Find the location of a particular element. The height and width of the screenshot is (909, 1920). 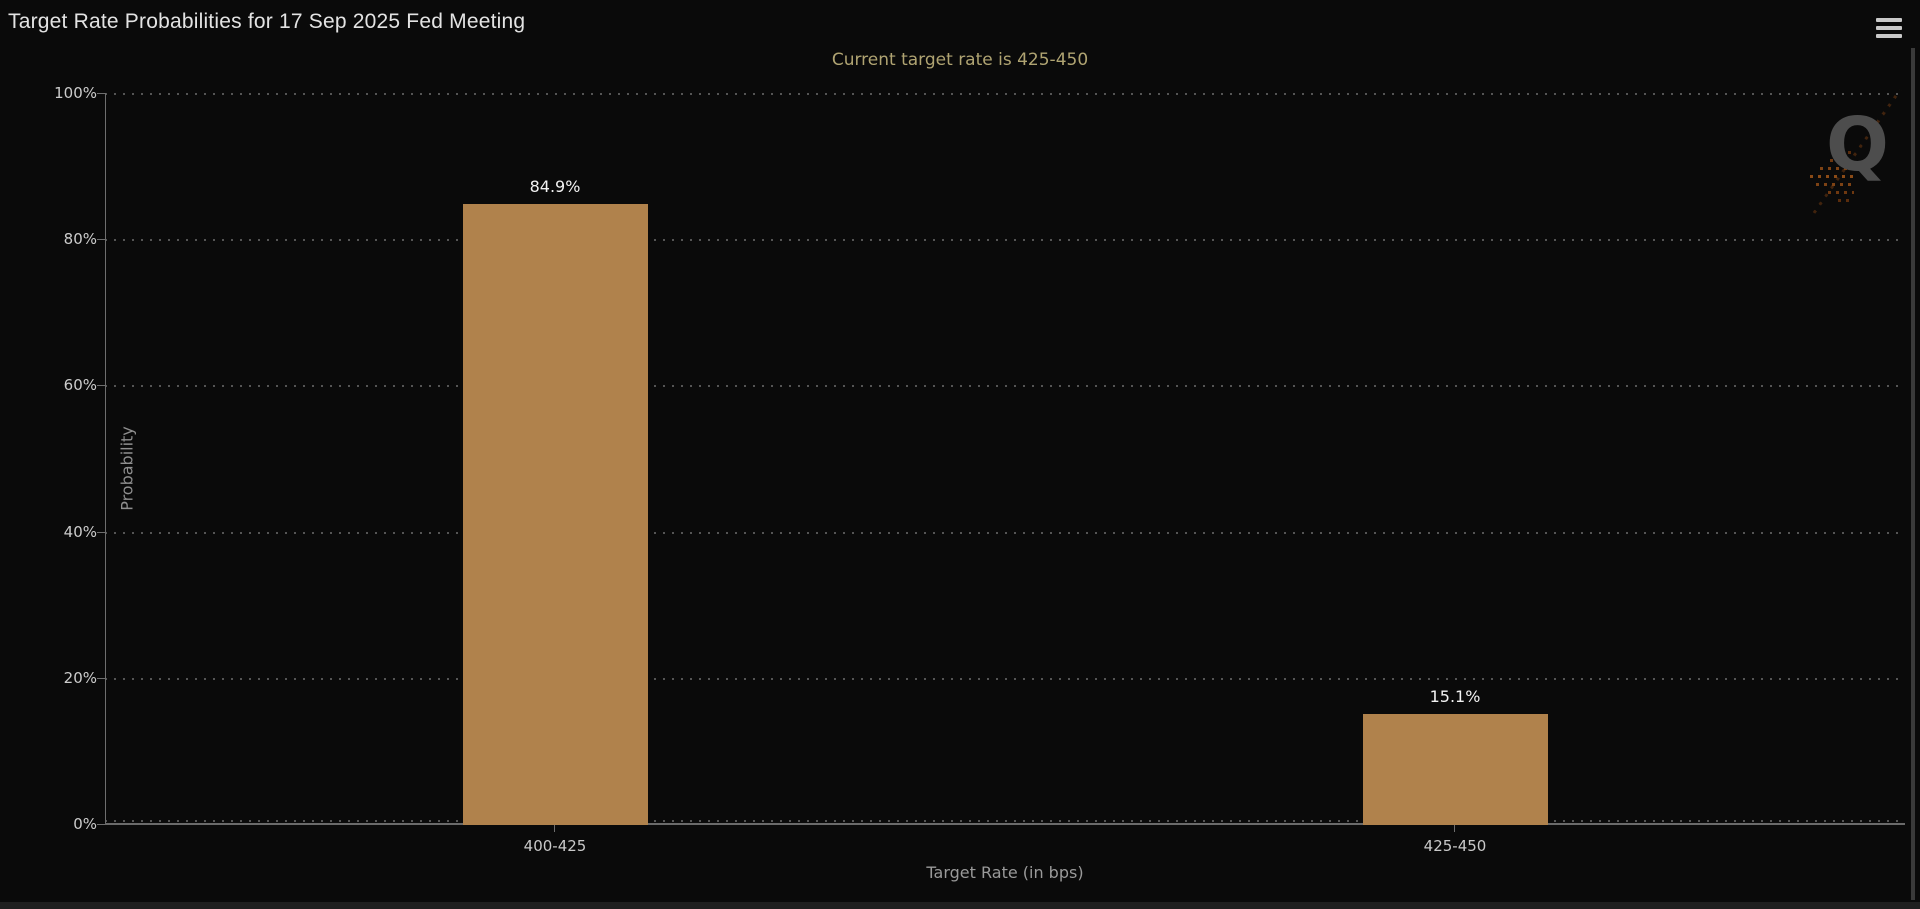

y-tick-label: 20% is located at coordinates (80, 678).